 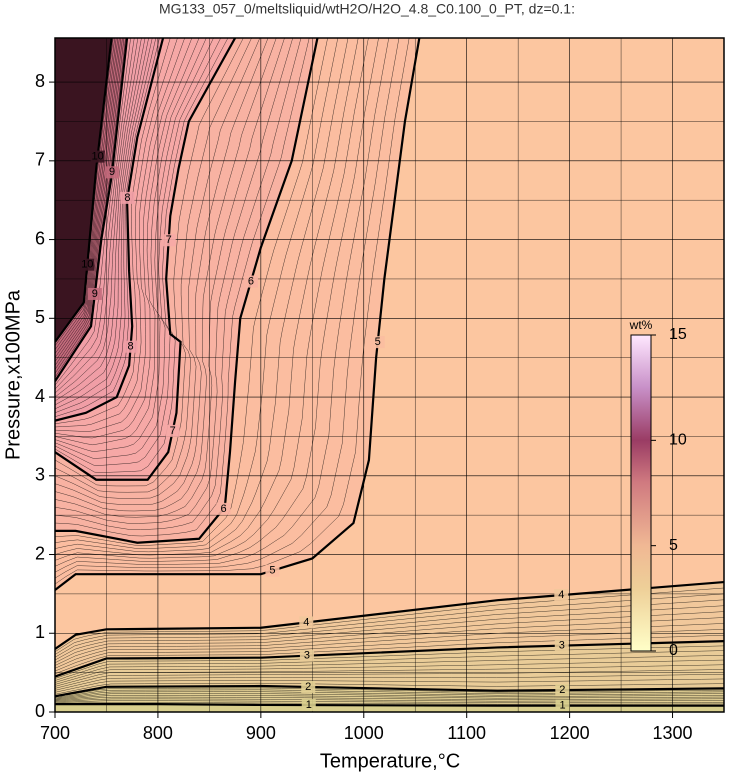 I want to click on colorbar-label: wt%, so click(x=641, y=325).